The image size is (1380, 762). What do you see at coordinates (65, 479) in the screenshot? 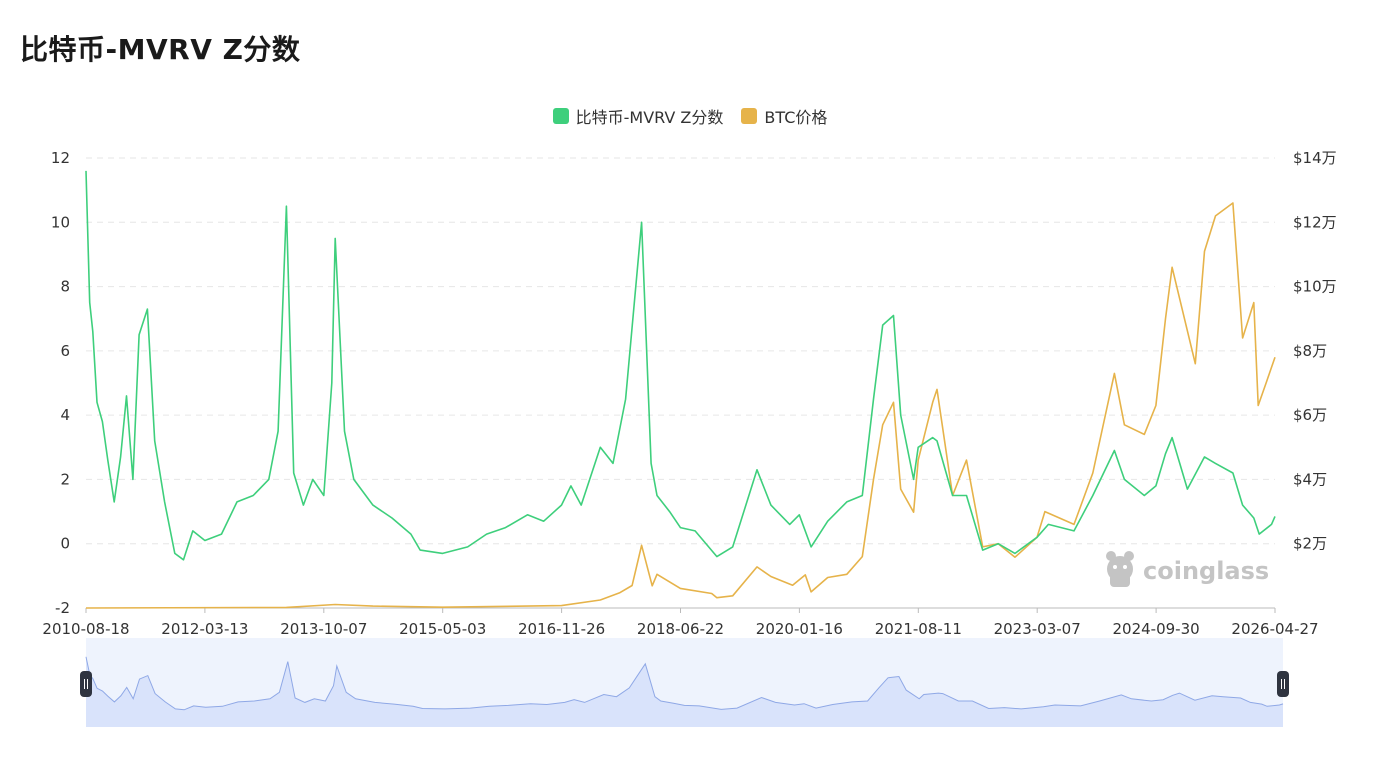
I see `y-left-tick-label: 2` at bounding box center [65, 479].